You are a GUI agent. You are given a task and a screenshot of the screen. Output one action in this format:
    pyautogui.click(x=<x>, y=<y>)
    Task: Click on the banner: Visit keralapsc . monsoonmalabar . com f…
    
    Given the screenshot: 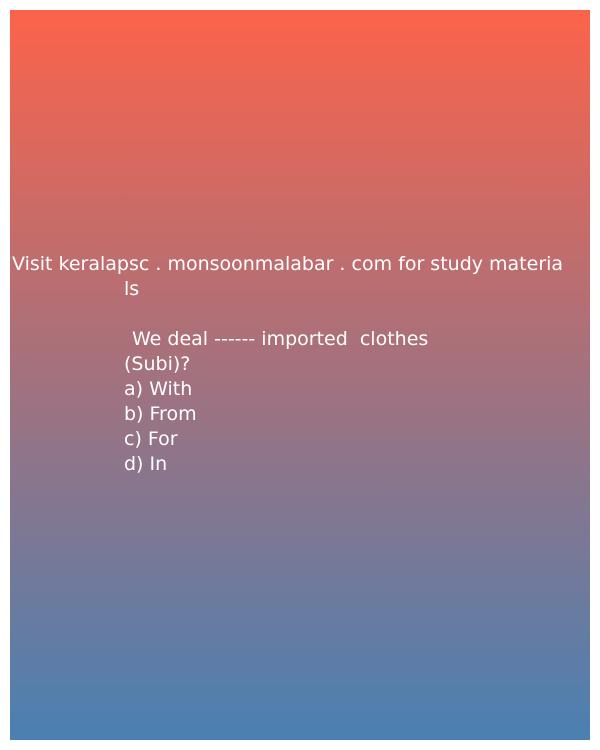 What is the action you would take?
    pyautogui.click(x=288, y=264)
    